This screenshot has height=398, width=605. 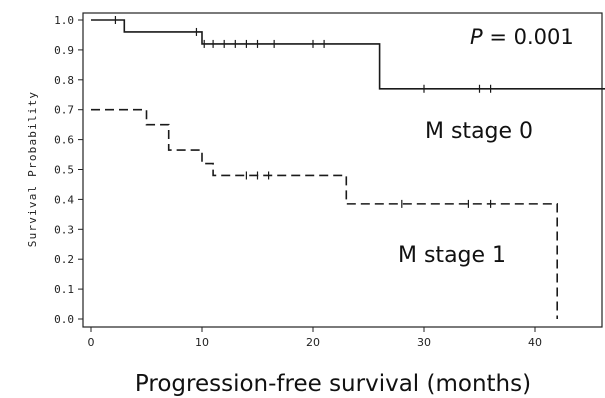 What do you see at coordinates (64, 140) in the screenshot?
I see `y-tick-label-6: 0.6` at bounding box center [64, 140].